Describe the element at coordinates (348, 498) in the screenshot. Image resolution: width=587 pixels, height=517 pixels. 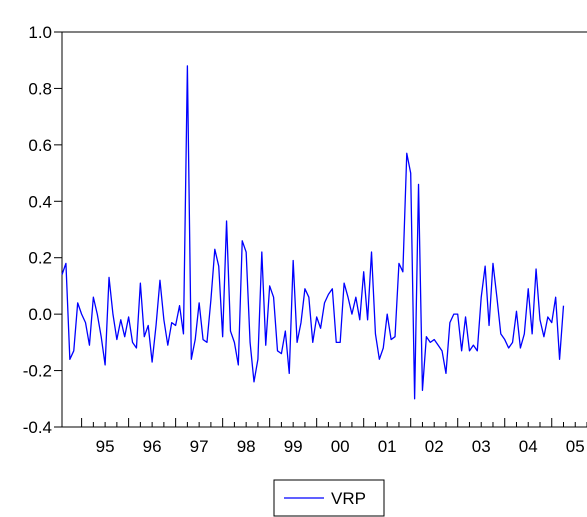
I see `legend-label-vrp: VRP` at that location.